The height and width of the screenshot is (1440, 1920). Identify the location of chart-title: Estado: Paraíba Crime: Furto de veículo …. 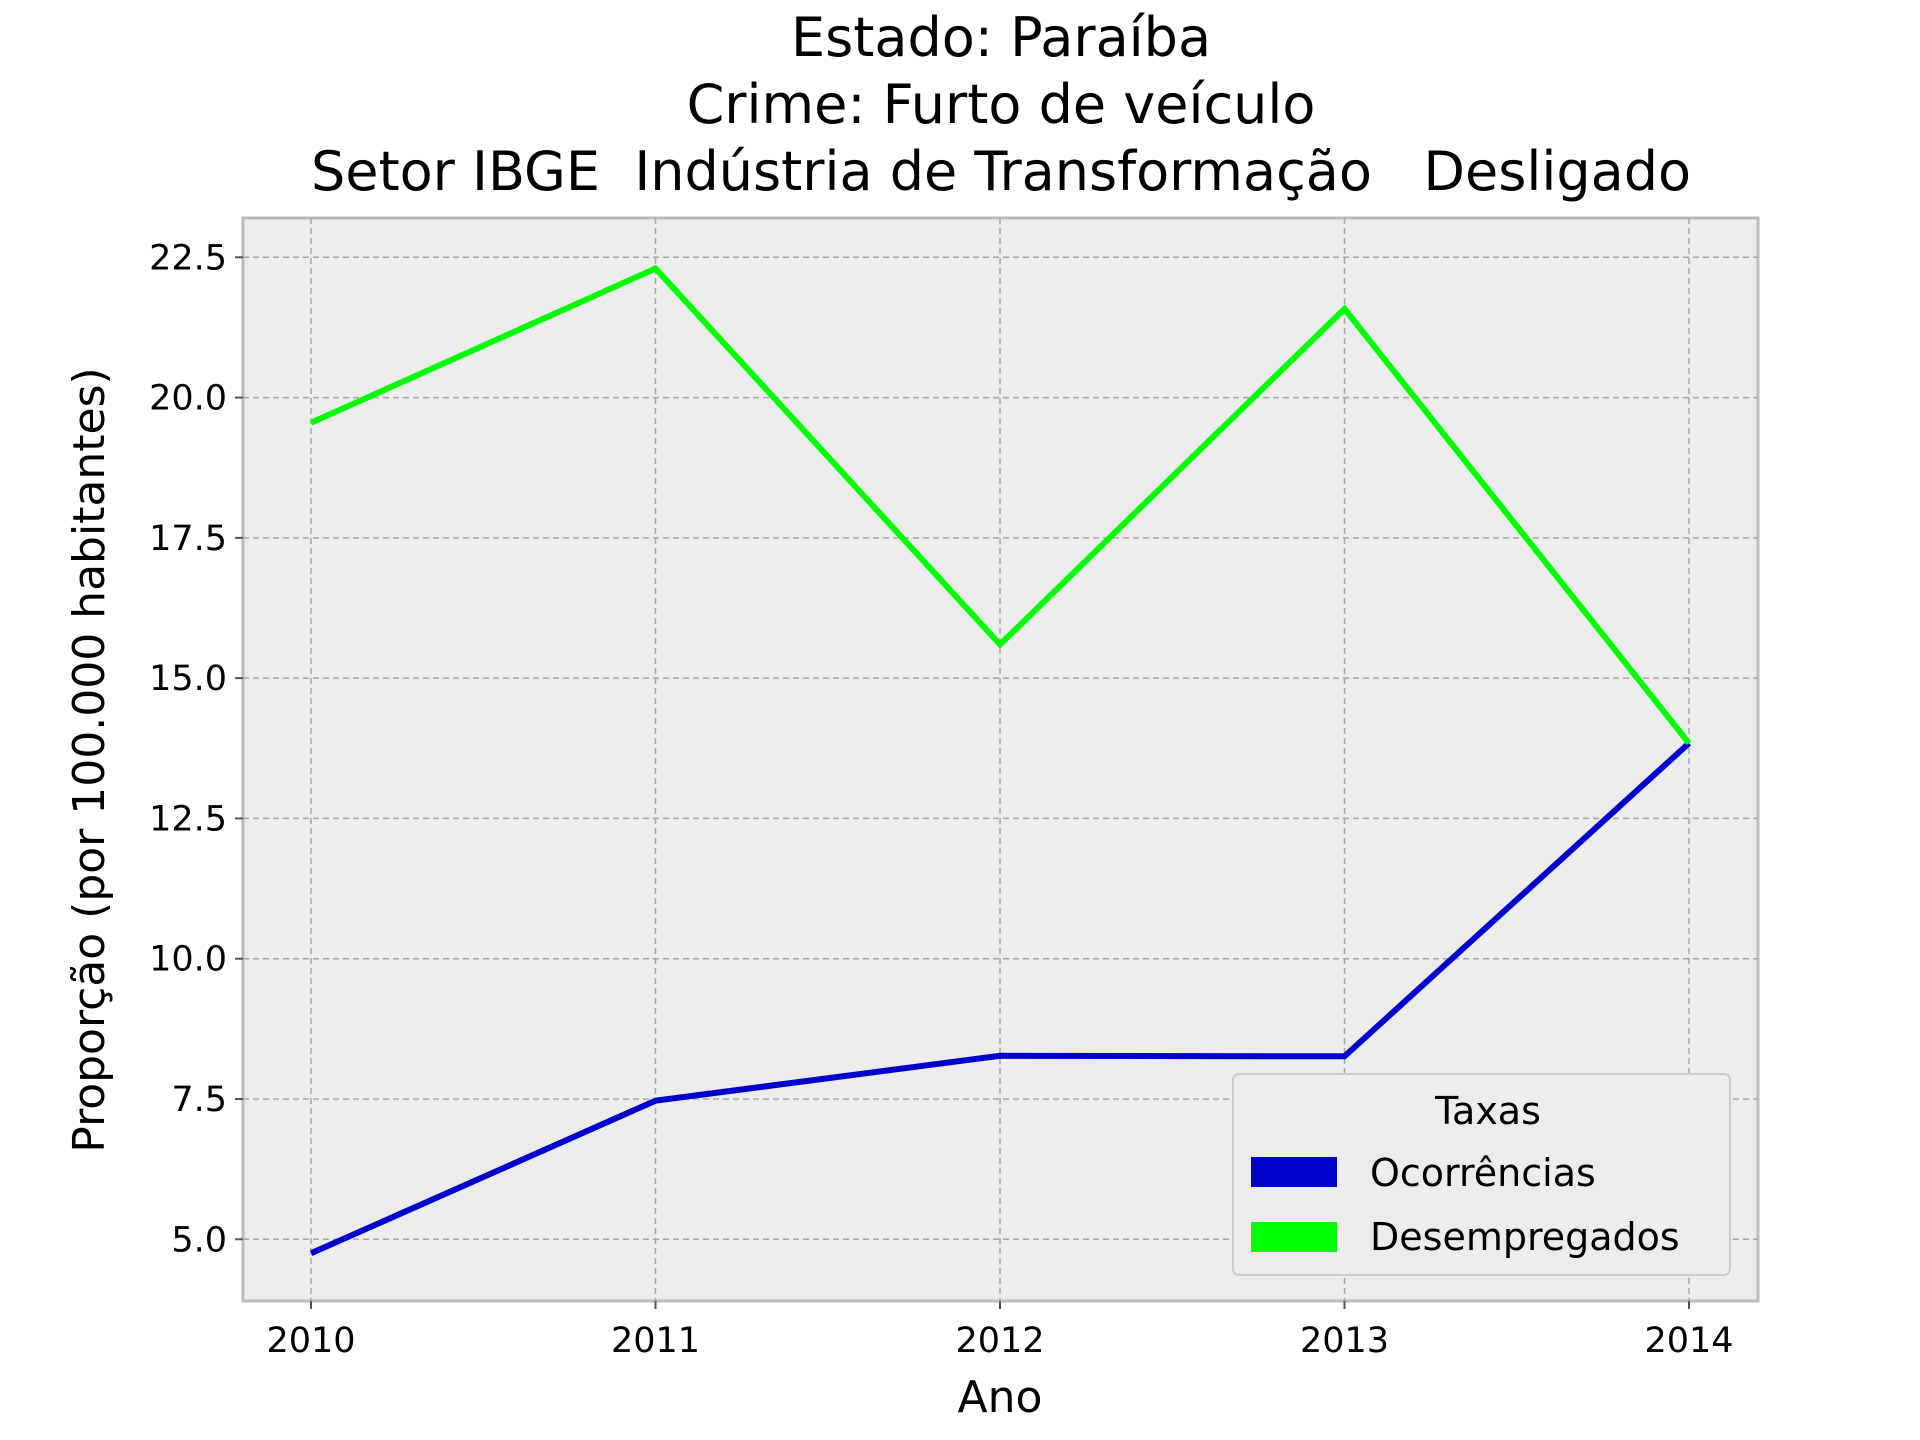
(1001, 104).